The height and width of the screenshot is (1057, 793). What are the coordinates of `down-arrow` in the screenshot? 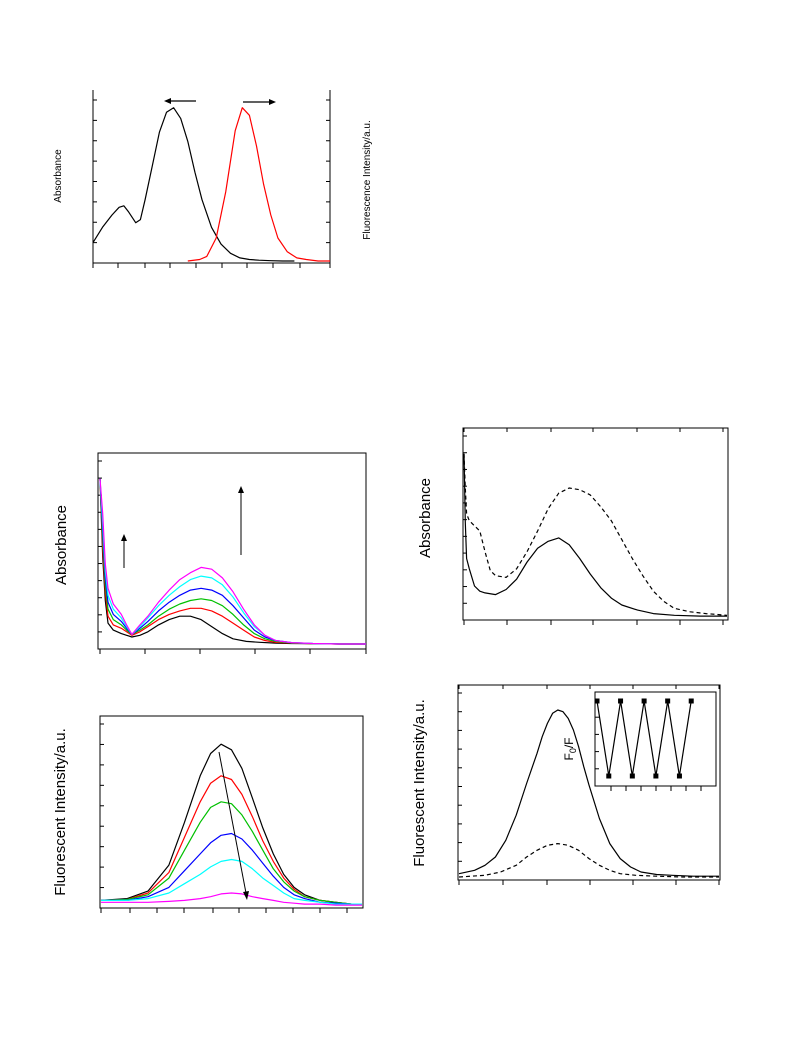 It's located at (232, 822).